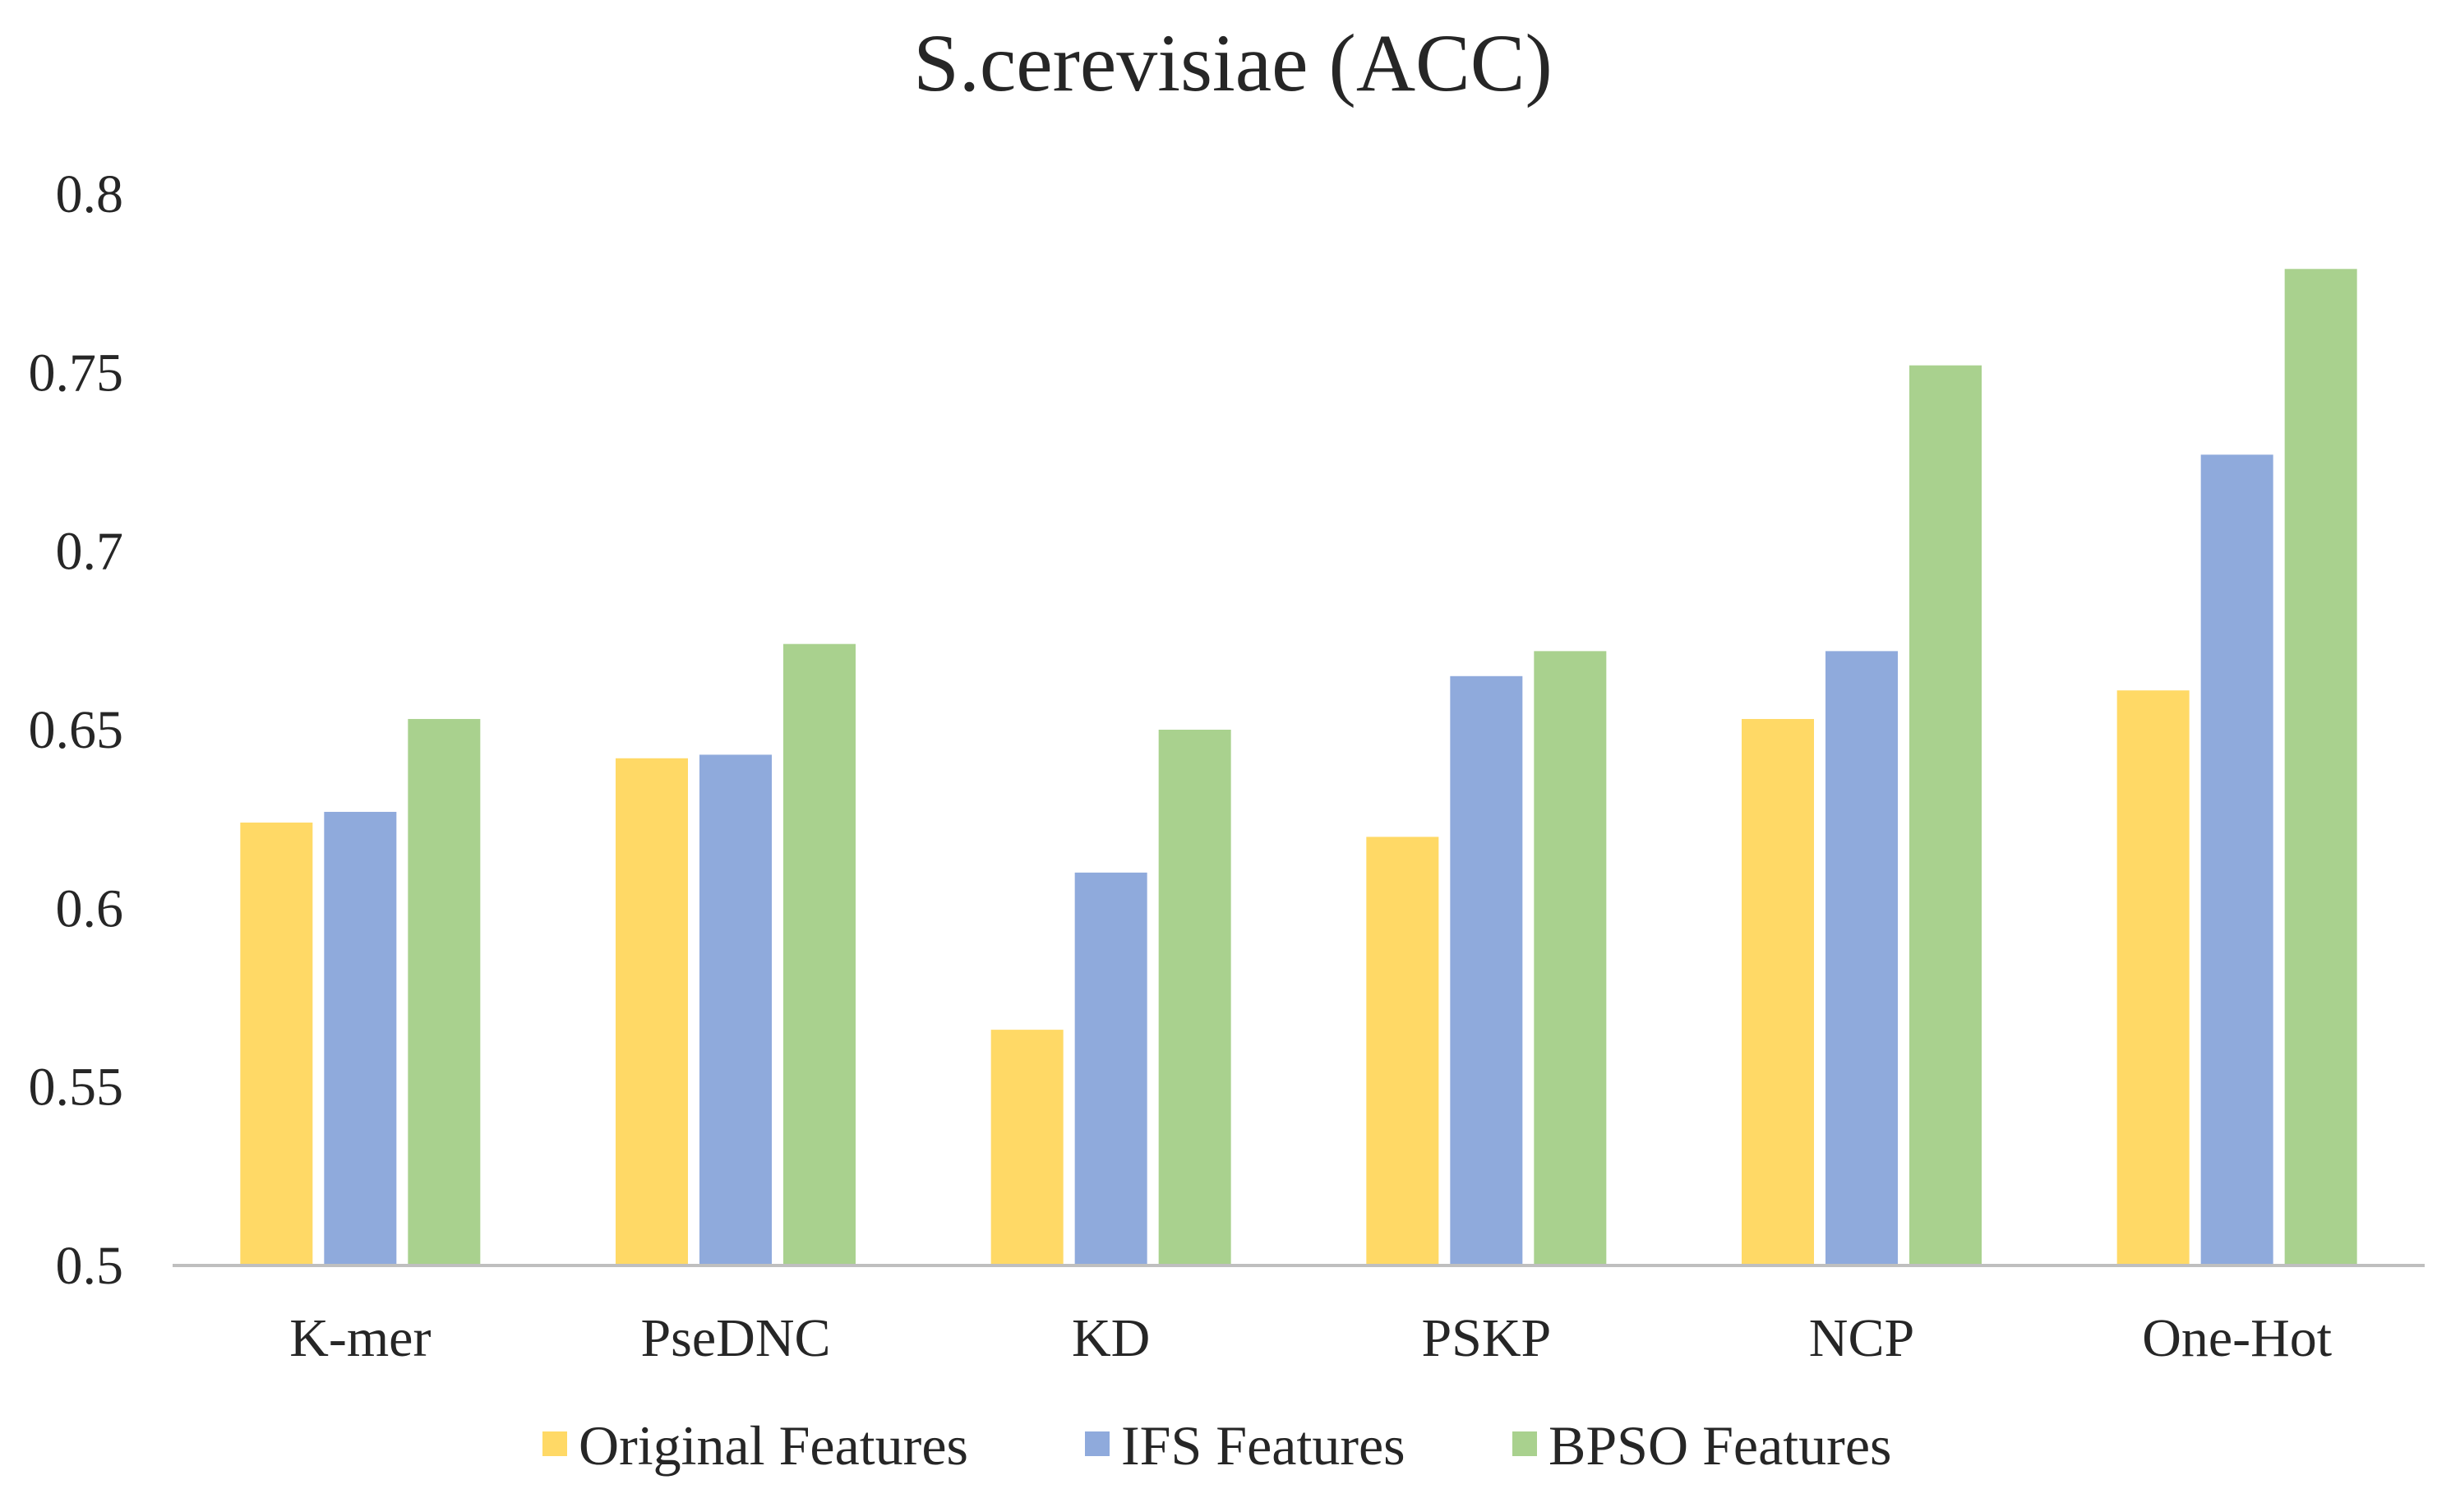  I want to click on y-tick-label: 0.75, so click(76, 373).